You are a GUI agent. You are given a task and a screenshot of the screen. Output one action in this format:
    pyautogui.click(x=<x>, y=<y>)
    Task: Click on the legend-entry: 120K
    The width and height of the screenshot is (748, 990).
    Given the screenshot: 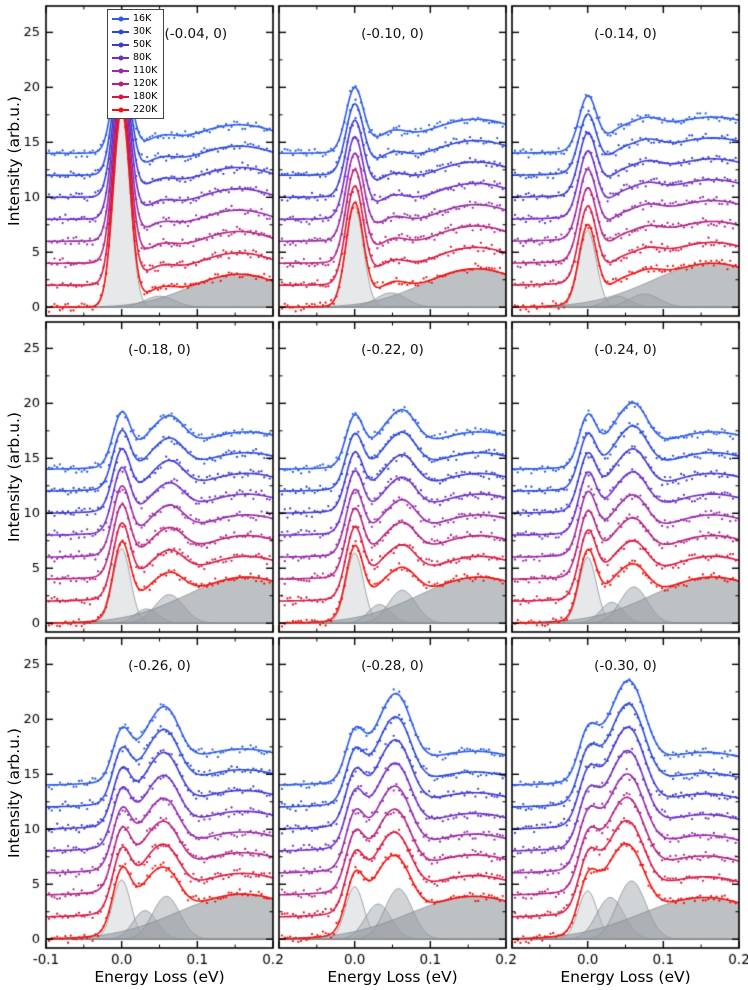 What is the action you would take?
    pyautogui.click(x=134, y=83)
    